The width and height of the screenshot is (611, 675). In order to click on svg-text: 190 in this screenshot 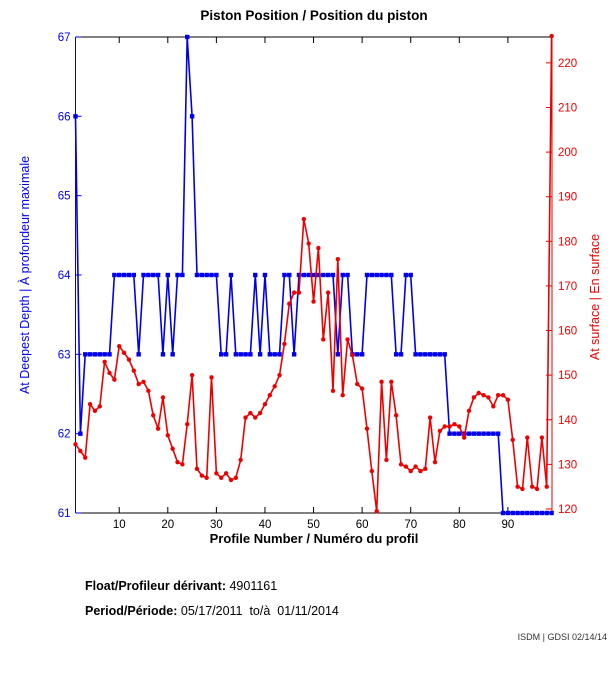, I will do `click(567, 198)`.